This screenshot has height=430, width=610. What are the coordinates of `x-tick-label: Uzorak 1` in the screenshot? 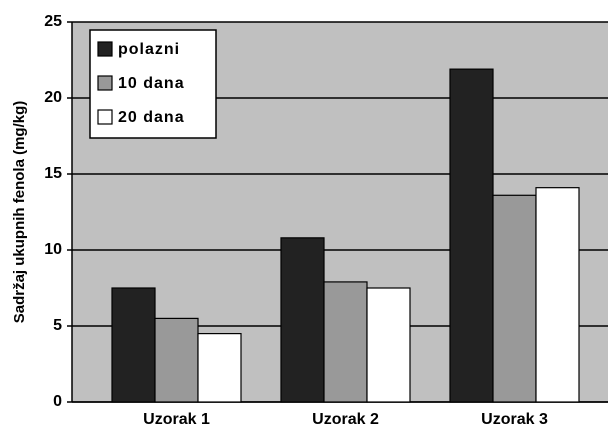 It's located at (176, 419).